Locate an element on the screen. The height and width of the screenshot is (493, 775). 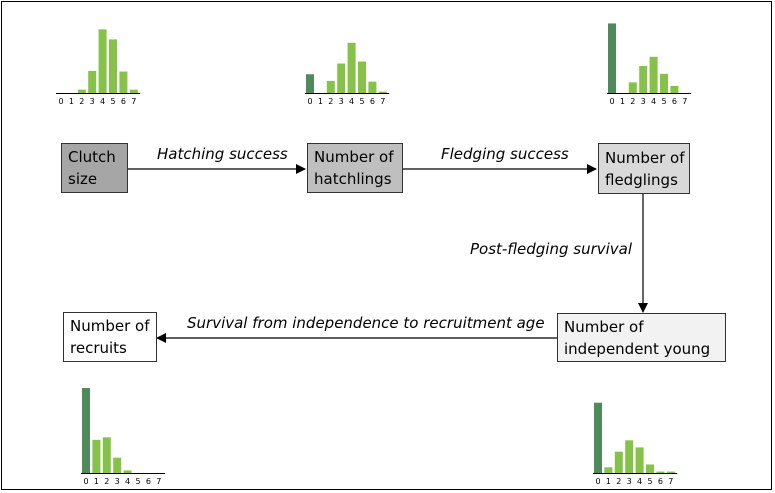
fledging-success-label: Fledging success is located at coordinates (505, 154).